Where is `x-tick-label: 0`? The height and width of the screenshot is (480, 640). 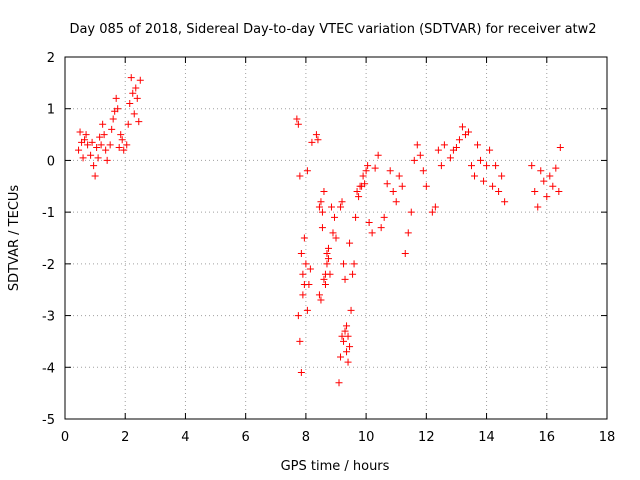 x-tick-label: 0 is located at coordinates (65, 437).